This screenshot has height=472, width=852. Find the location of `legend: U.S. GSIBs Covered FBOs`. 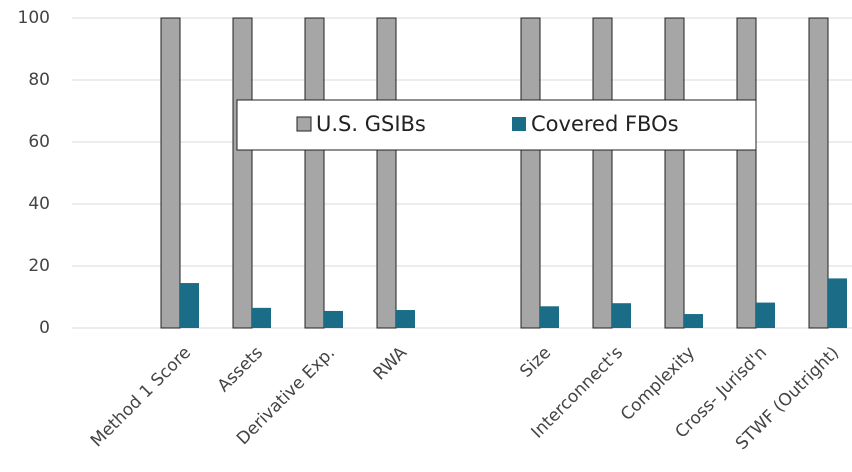

legend: U.S. GSIBs Covered FBOs is located at coordinates (496, 125).